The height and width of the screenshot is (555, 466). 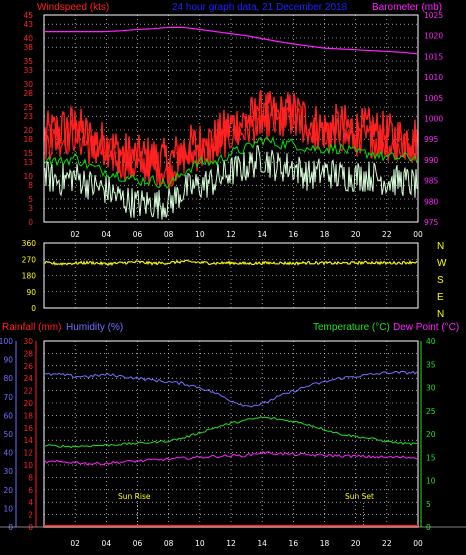 I want to click on barometer-y-tick: 975, so click(x=431, y=222).